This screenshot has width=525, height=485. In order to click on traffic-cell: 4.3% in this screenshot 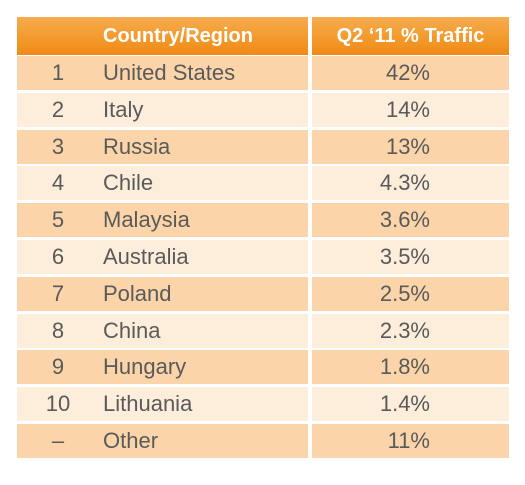, I will do `click(410, 183)`.